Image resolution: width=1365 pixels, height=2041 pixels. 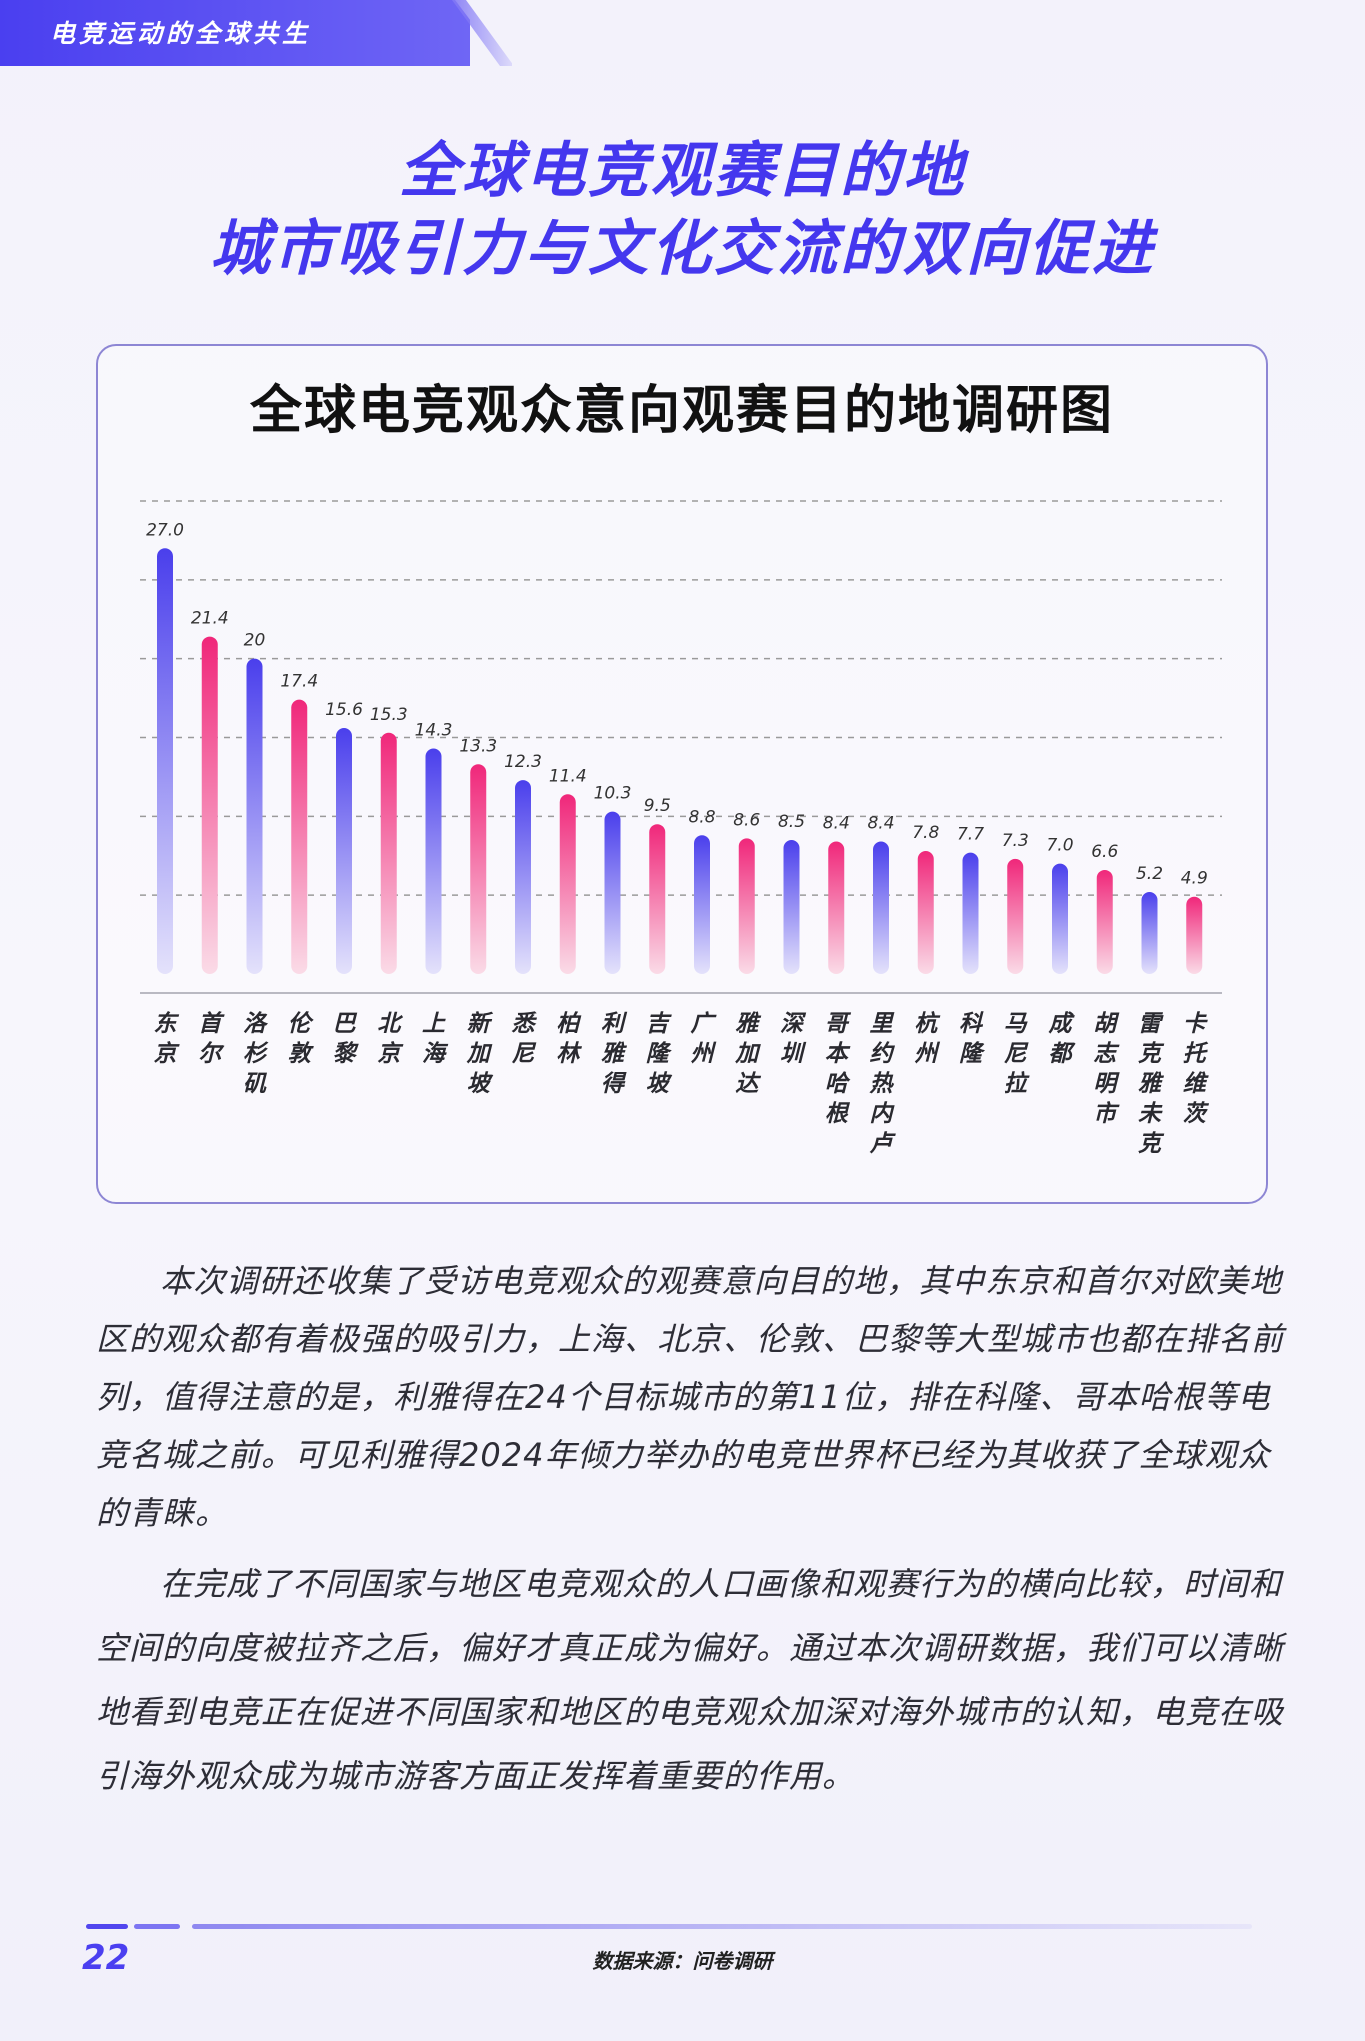 What do you see at coordinates (301, 1039) in the screenshot?
I see `category-label-4: 伦敦` at bounding box center [301, 1039].